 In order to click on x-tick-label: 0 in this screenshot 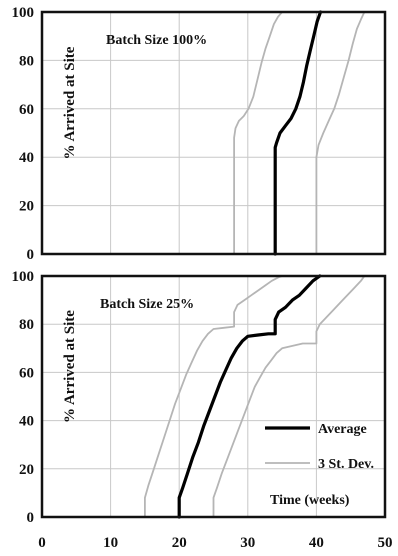, I will do `click(42, 543)`.